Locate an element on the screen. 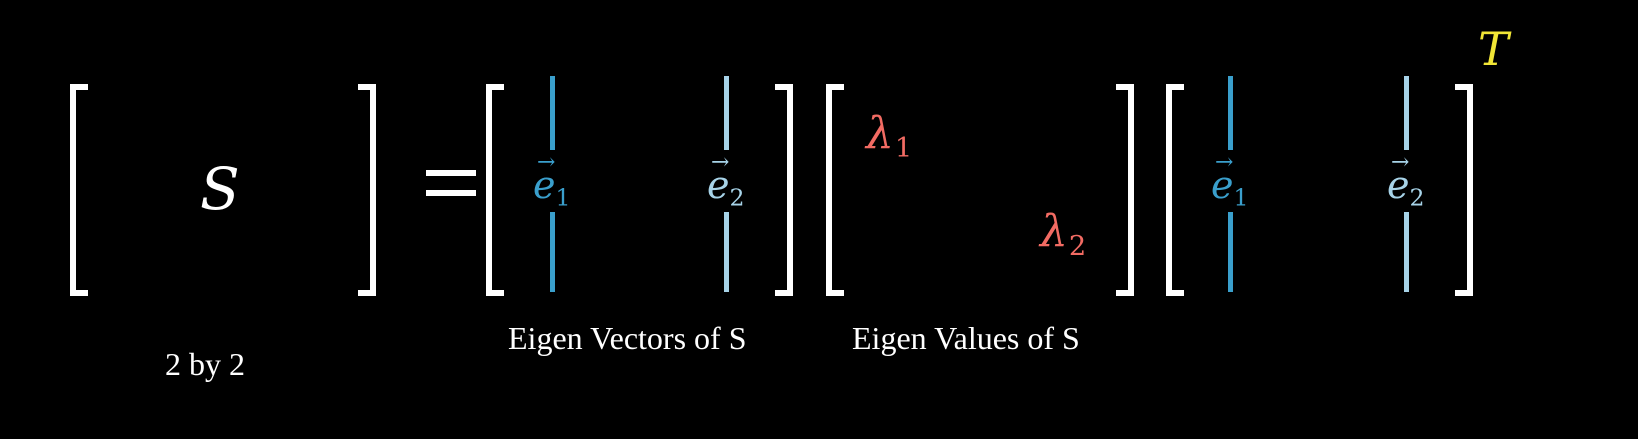 The width and height of the screenshot is (1638, 439). eigenvector-matrix-left-bracket is located at coordinates (495, 190).